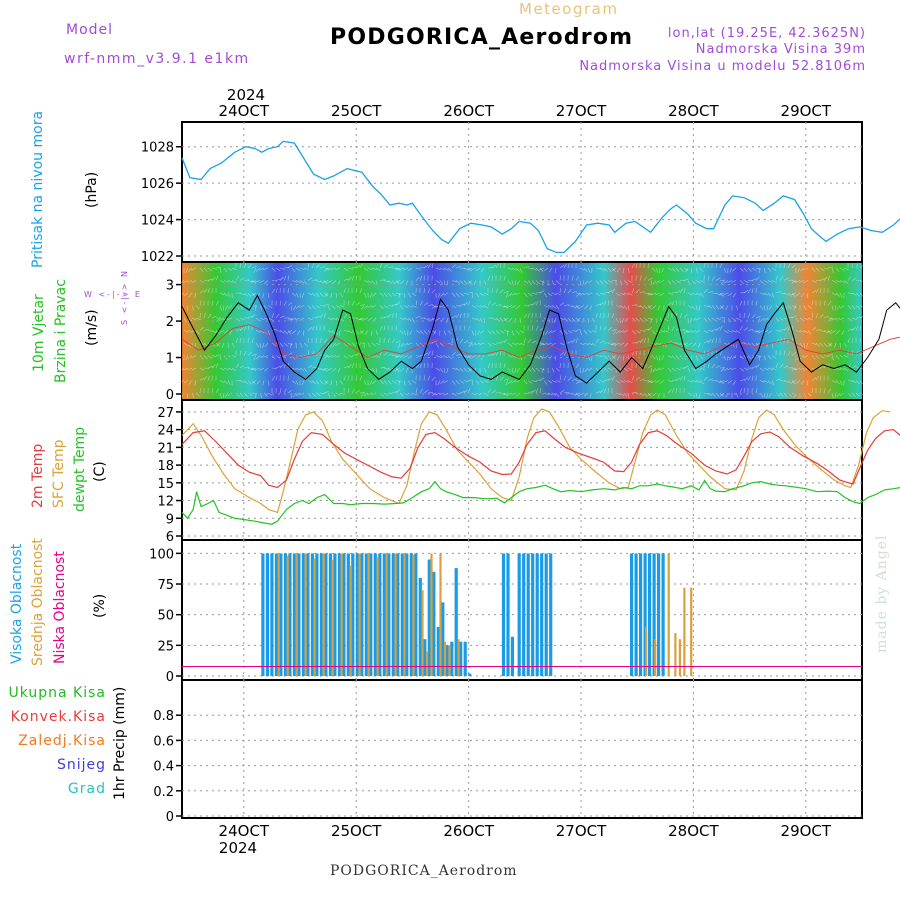  Describe the element at coordinates (246, 95) in the screenshot. I see `top-year-label: 2024` at that location.